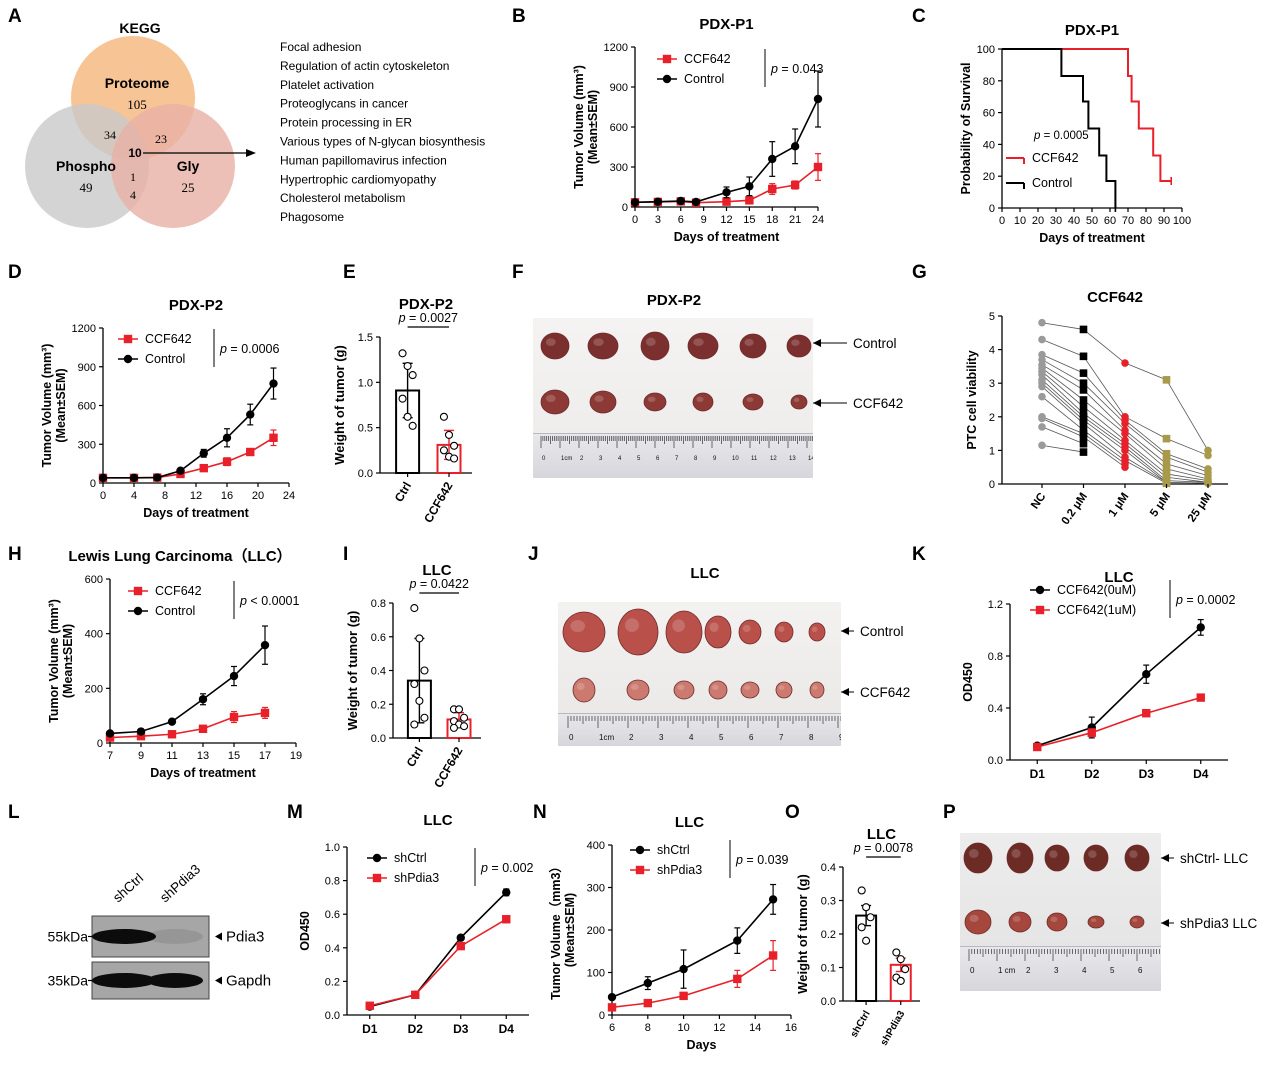 The image size is (1280, 1066). What do you see at coordinates (679, 870) in the screenshot?
I see `legend-label: shPdia3` at bounding box center [679, 870].